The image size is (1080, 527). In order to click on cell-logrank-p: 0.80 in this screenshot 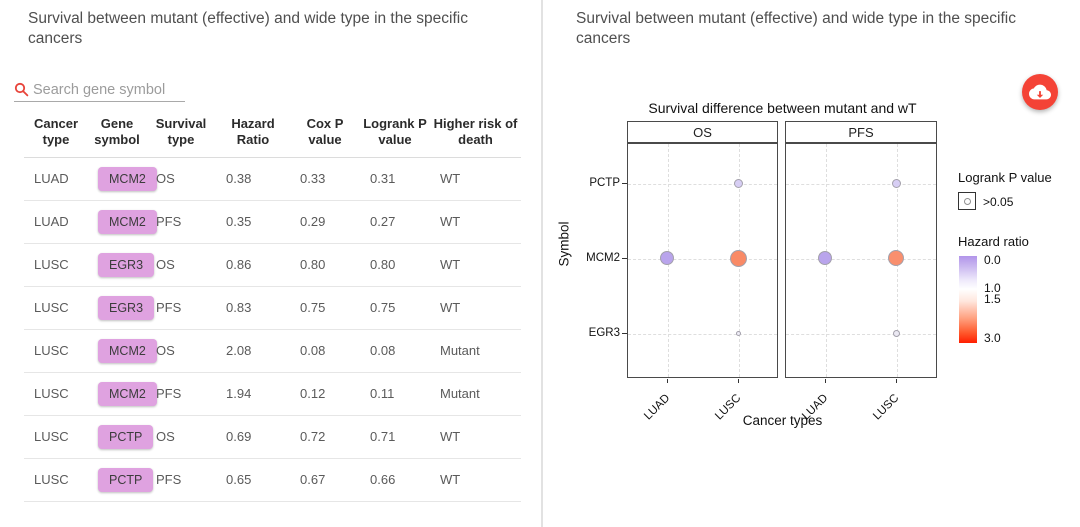, I will do `click(395, 265)`.